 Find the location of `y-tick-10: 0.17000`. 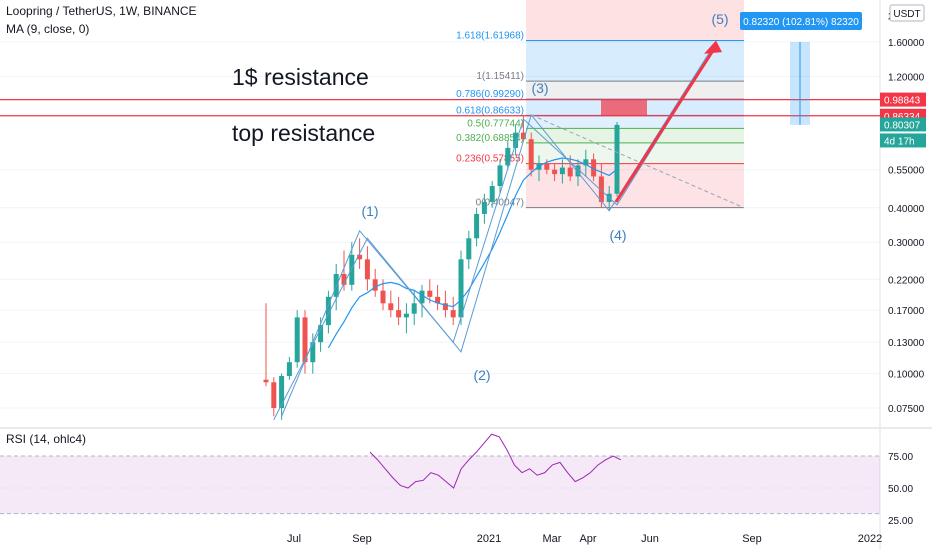

y-tick-10: 0.17000 is located at coordinates (906, 311).